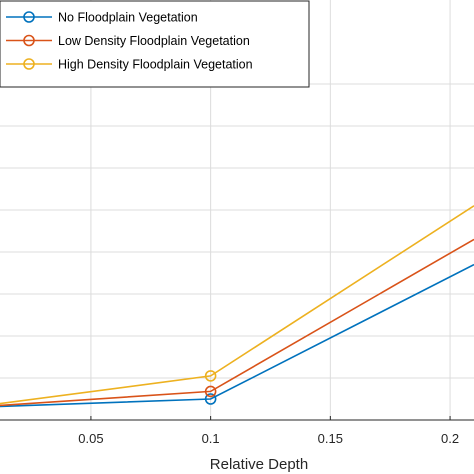  What do you see at coordinates (450, 438) in the screenshot?
I see `x-tick-label: 0.2` at bounding box center [450, 438].